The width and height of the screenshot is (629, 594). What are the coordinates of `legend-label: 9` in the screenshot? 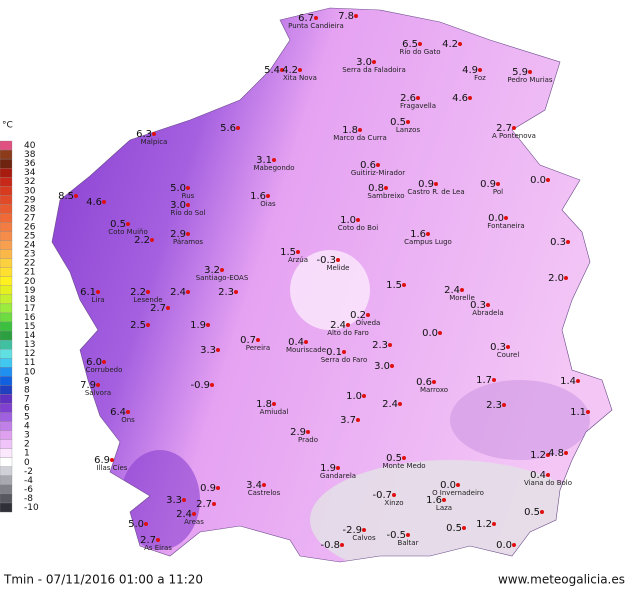 It's located at (27, 381).